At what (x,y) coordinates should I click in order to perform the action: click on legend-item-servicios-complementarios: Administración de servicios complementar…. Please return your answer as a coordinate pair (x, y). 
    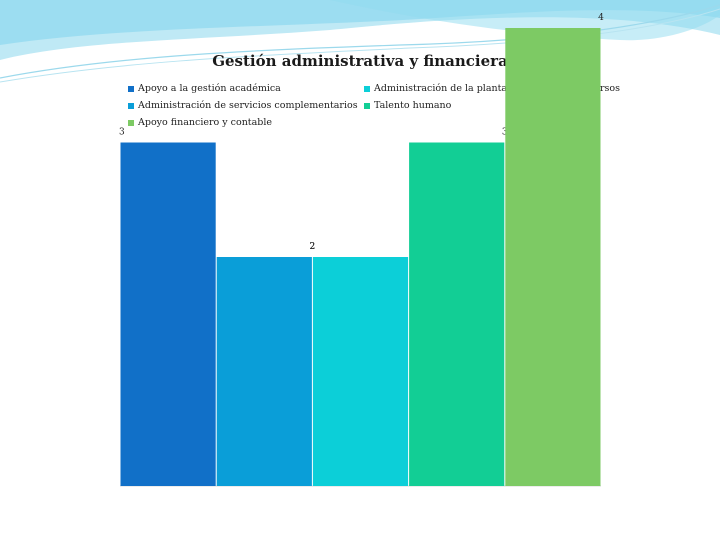
    Looking at the image, I should click on (243, 105).